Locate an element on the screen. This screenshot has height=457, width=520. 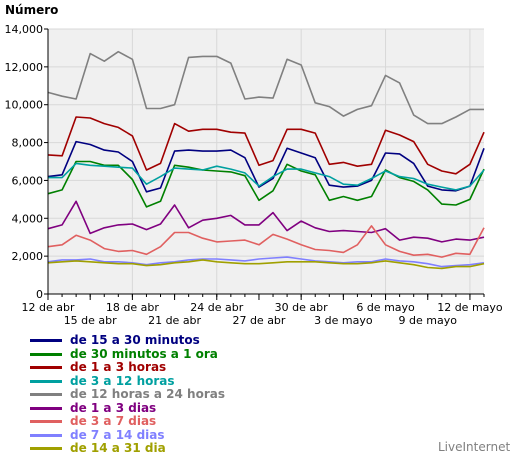
x-tick-label: 9 de mayo is located at coordinates (428, 320).